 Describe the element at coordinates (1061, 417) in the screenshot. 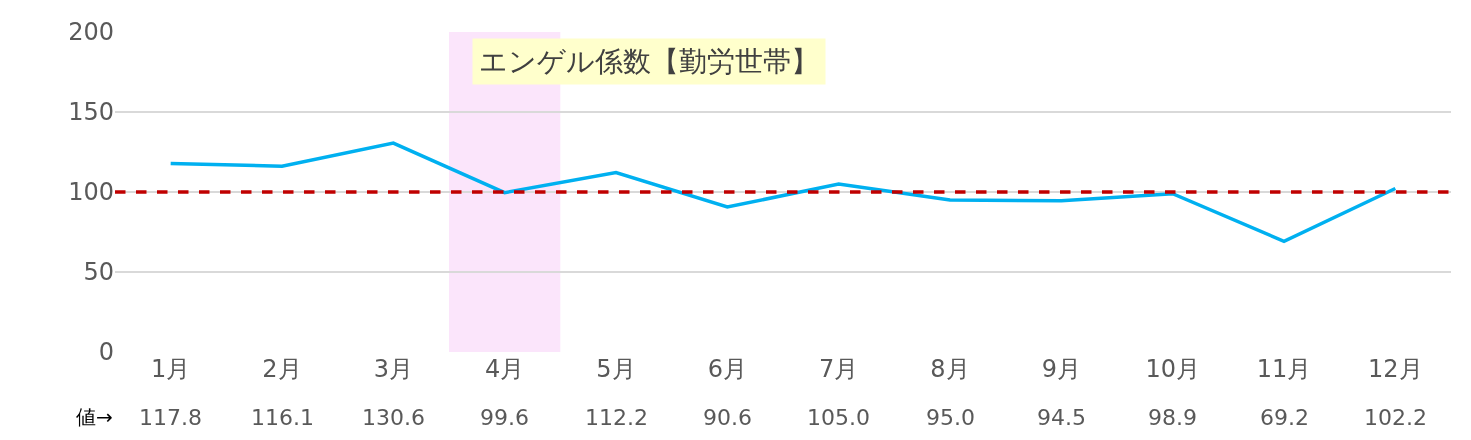

I see `data-label: 94.5` at that location.